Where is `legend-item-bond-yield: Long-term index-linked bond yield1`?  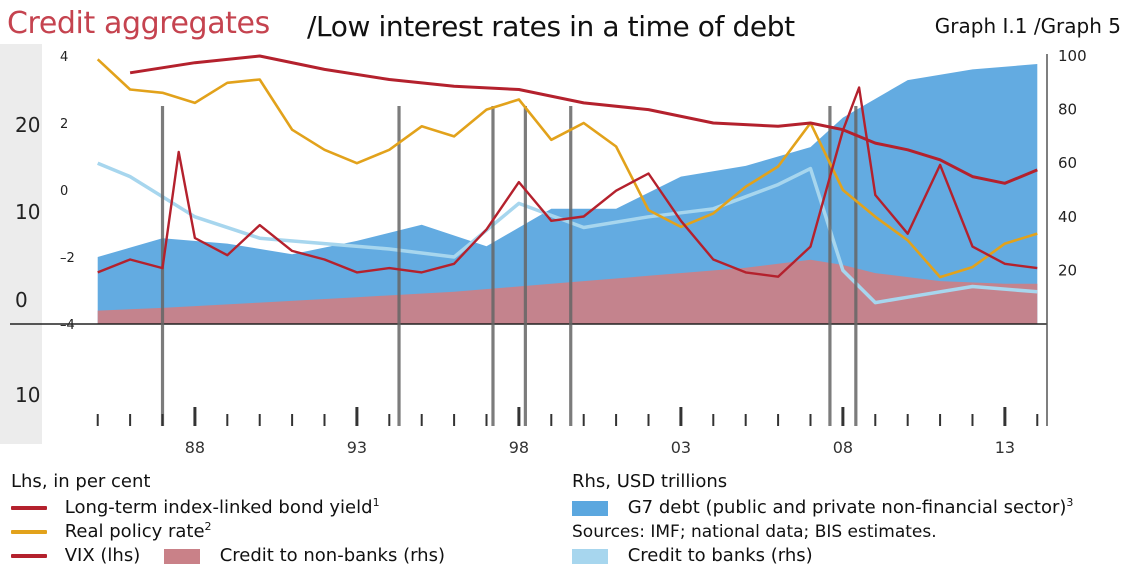
legend-item-bond-yield: Long-term index-linked bond yield1 is located at coordinates (291, 508).